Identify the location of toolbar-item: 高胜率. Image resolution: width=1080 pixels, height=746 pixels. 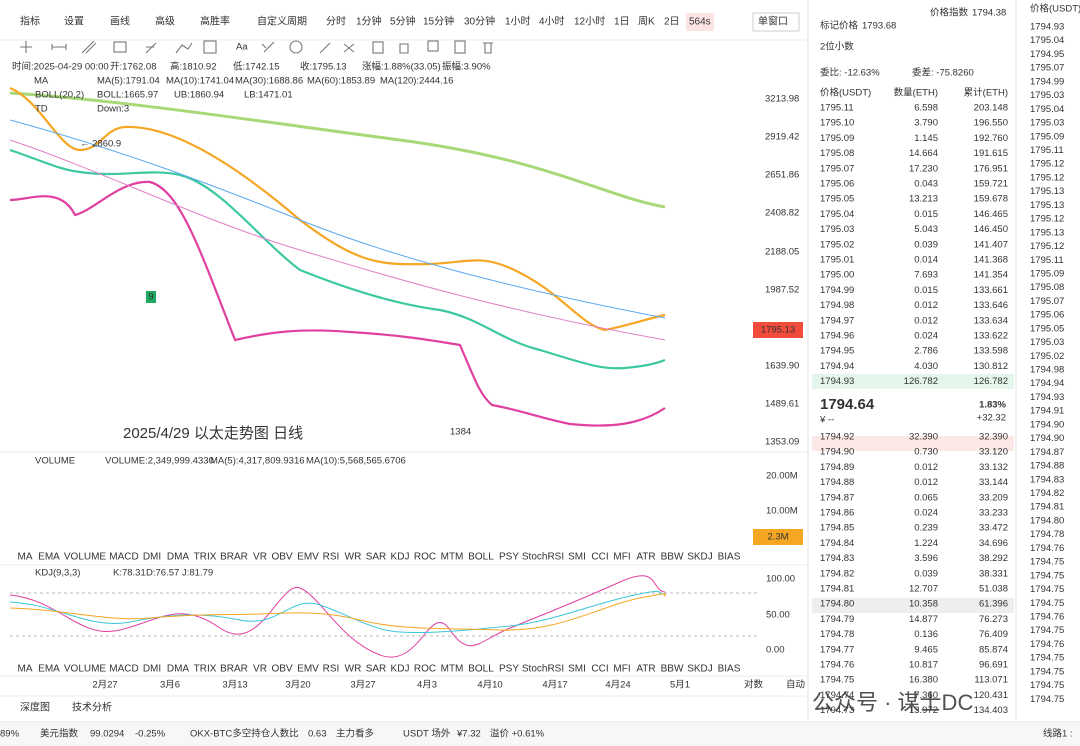
(215, 21).